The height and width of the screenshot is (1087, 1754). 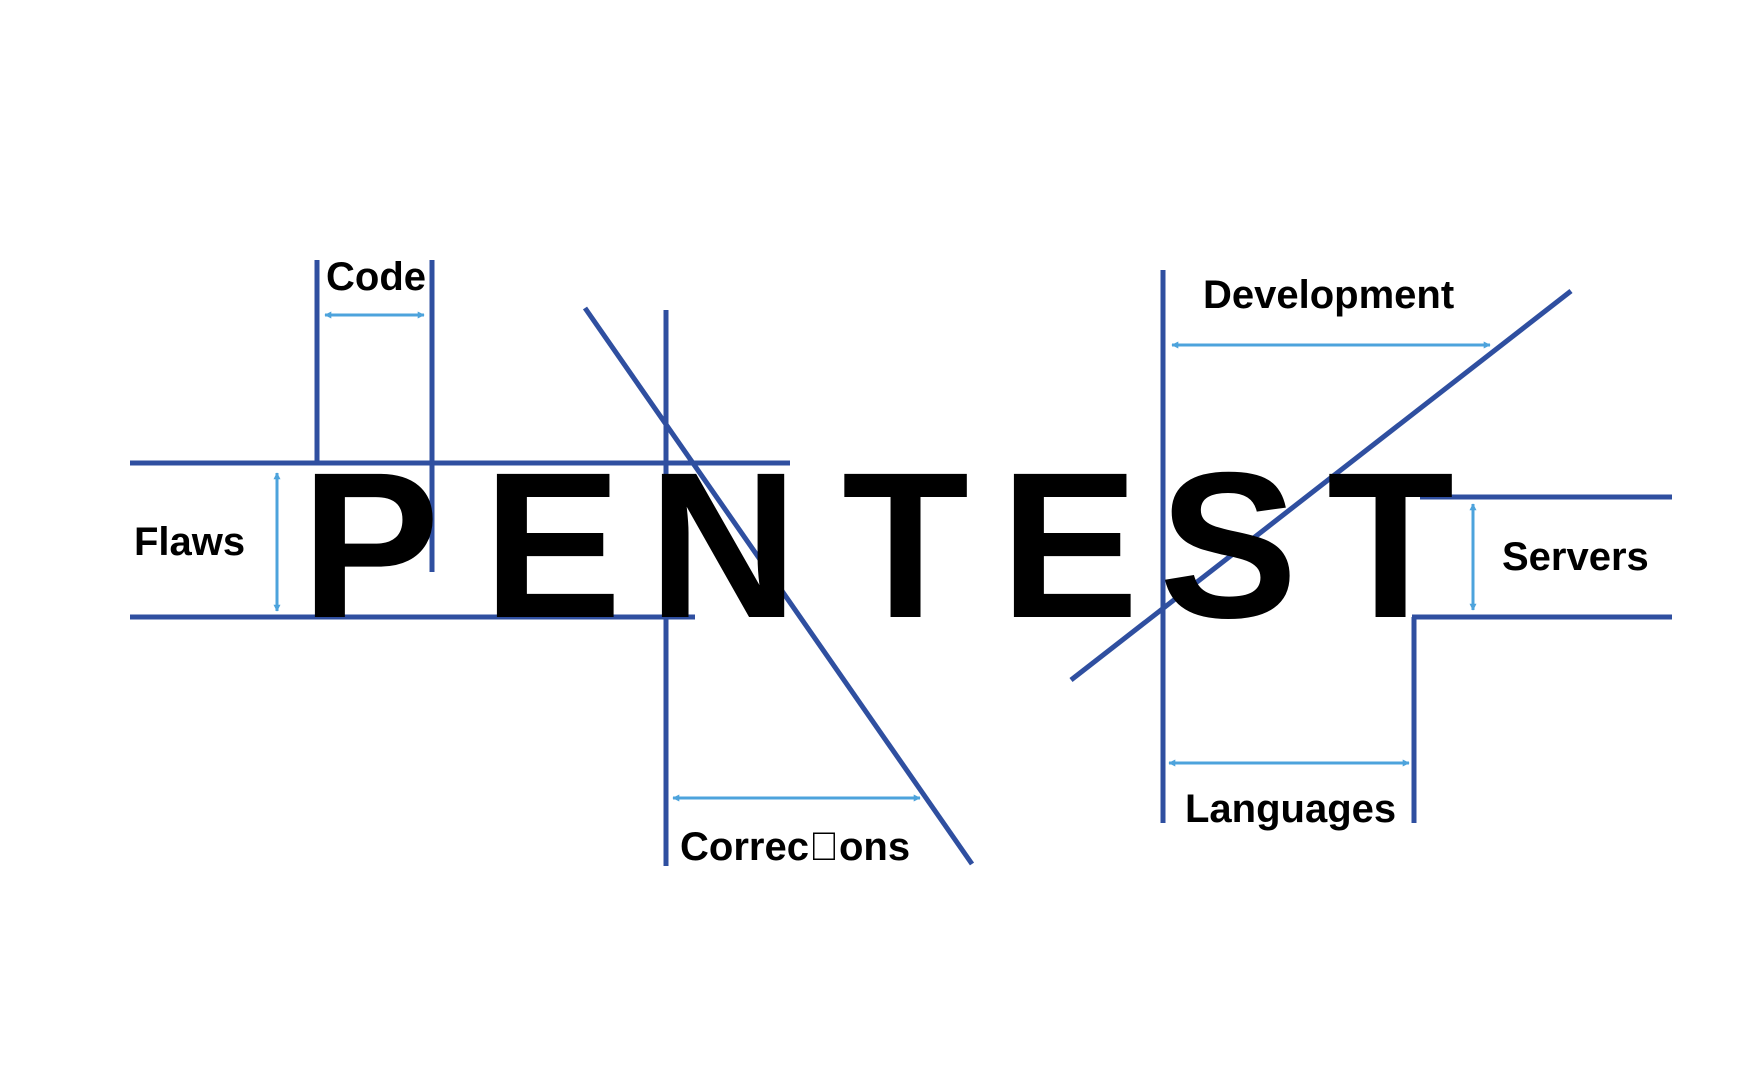 I want to click on guide-n-diagonal, so click(x=778, y=586).